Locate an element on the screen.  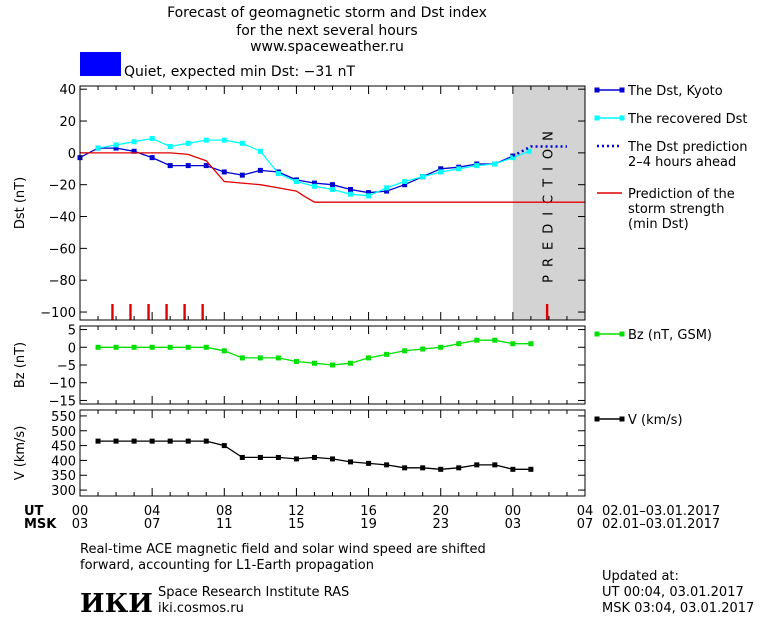
y-tick-label: 350 is located at coordinates (63, 476).